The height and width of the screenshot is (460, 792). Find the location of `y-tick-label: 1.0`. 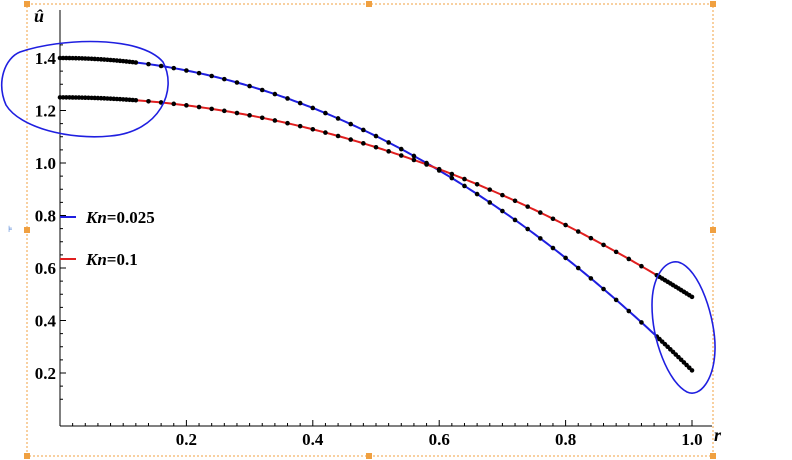

y-tick-label: 1.0 is located at coordinates (45, 163).